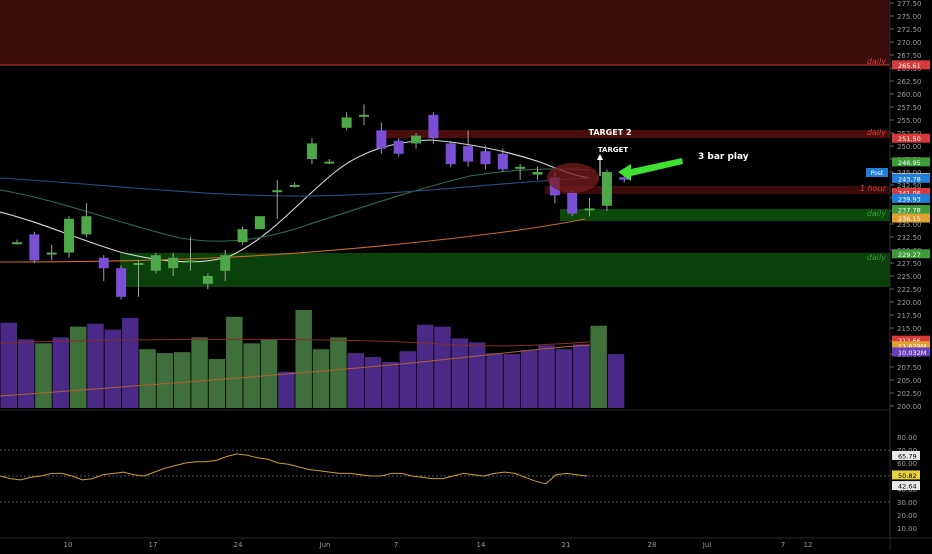  I want to click on daily-label-support: daily, so click(876, 213).